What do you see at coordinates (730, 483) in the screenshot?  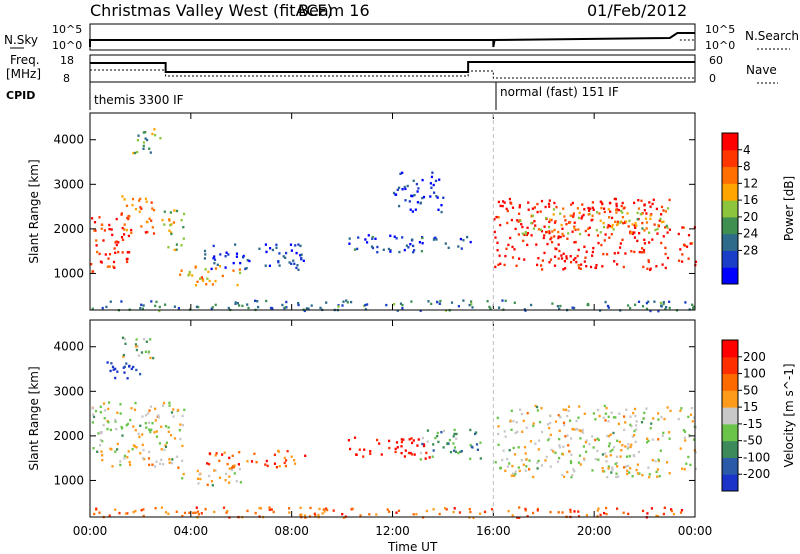 I see `colorbar-segment` at bounding box center [730, 483].